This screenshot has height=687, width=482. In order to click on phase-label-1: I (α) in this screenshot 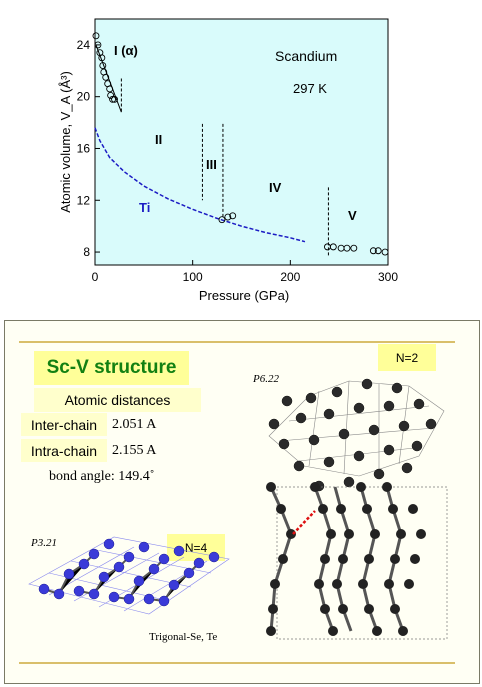, I will do `click(126, 50)`.